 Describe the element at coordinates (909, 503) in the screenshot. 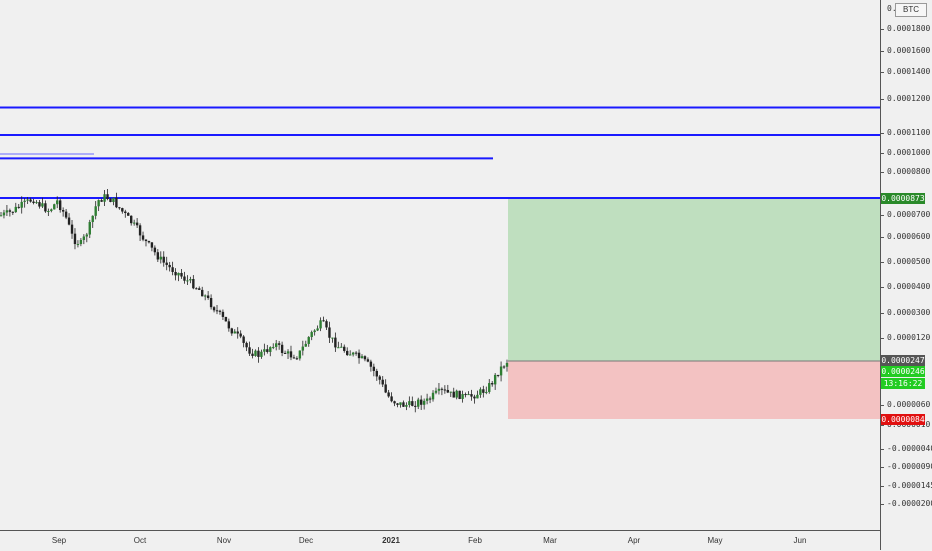

I see `price-tick-label: -0.0000200` at that location.